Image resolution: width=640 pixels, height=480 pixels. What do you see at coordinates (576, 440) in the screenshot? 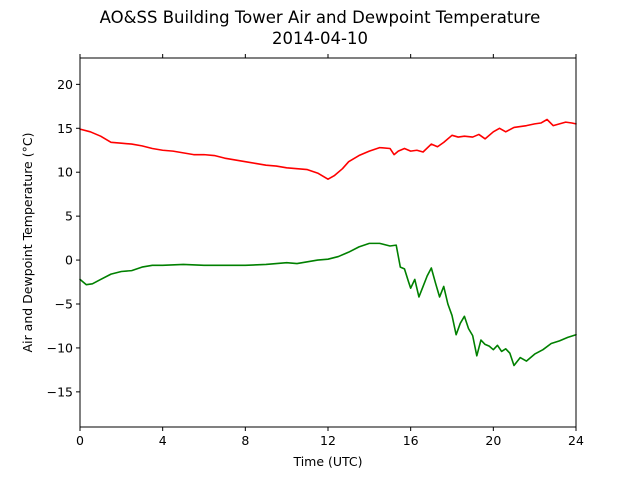
I see `x-tick-label: 24` at bounding box center [576, 440].